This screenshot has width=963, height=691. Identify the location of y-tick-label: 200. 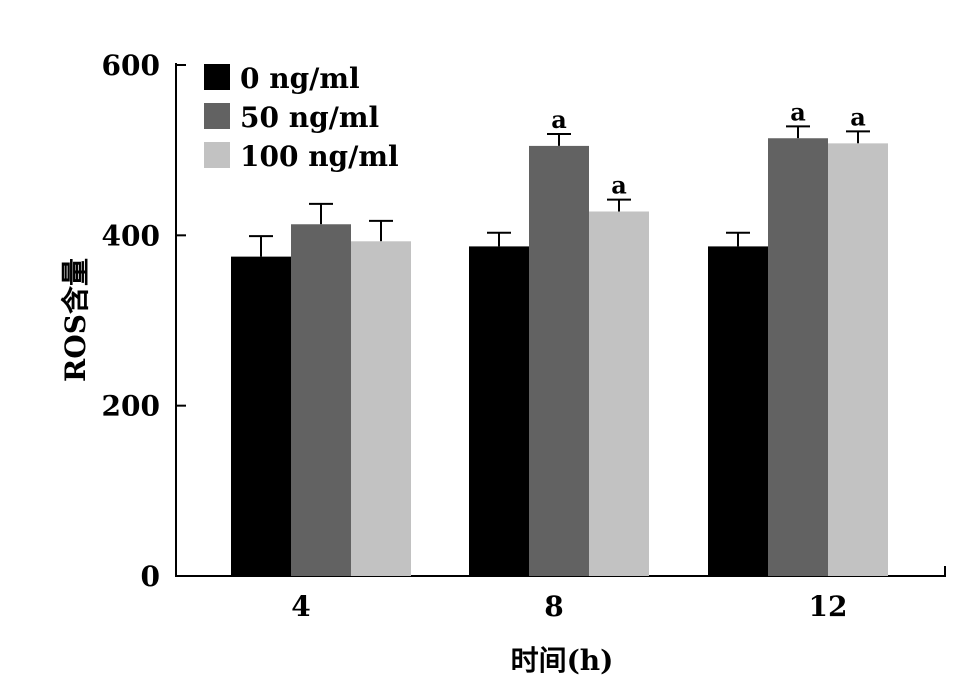
(131, 406).